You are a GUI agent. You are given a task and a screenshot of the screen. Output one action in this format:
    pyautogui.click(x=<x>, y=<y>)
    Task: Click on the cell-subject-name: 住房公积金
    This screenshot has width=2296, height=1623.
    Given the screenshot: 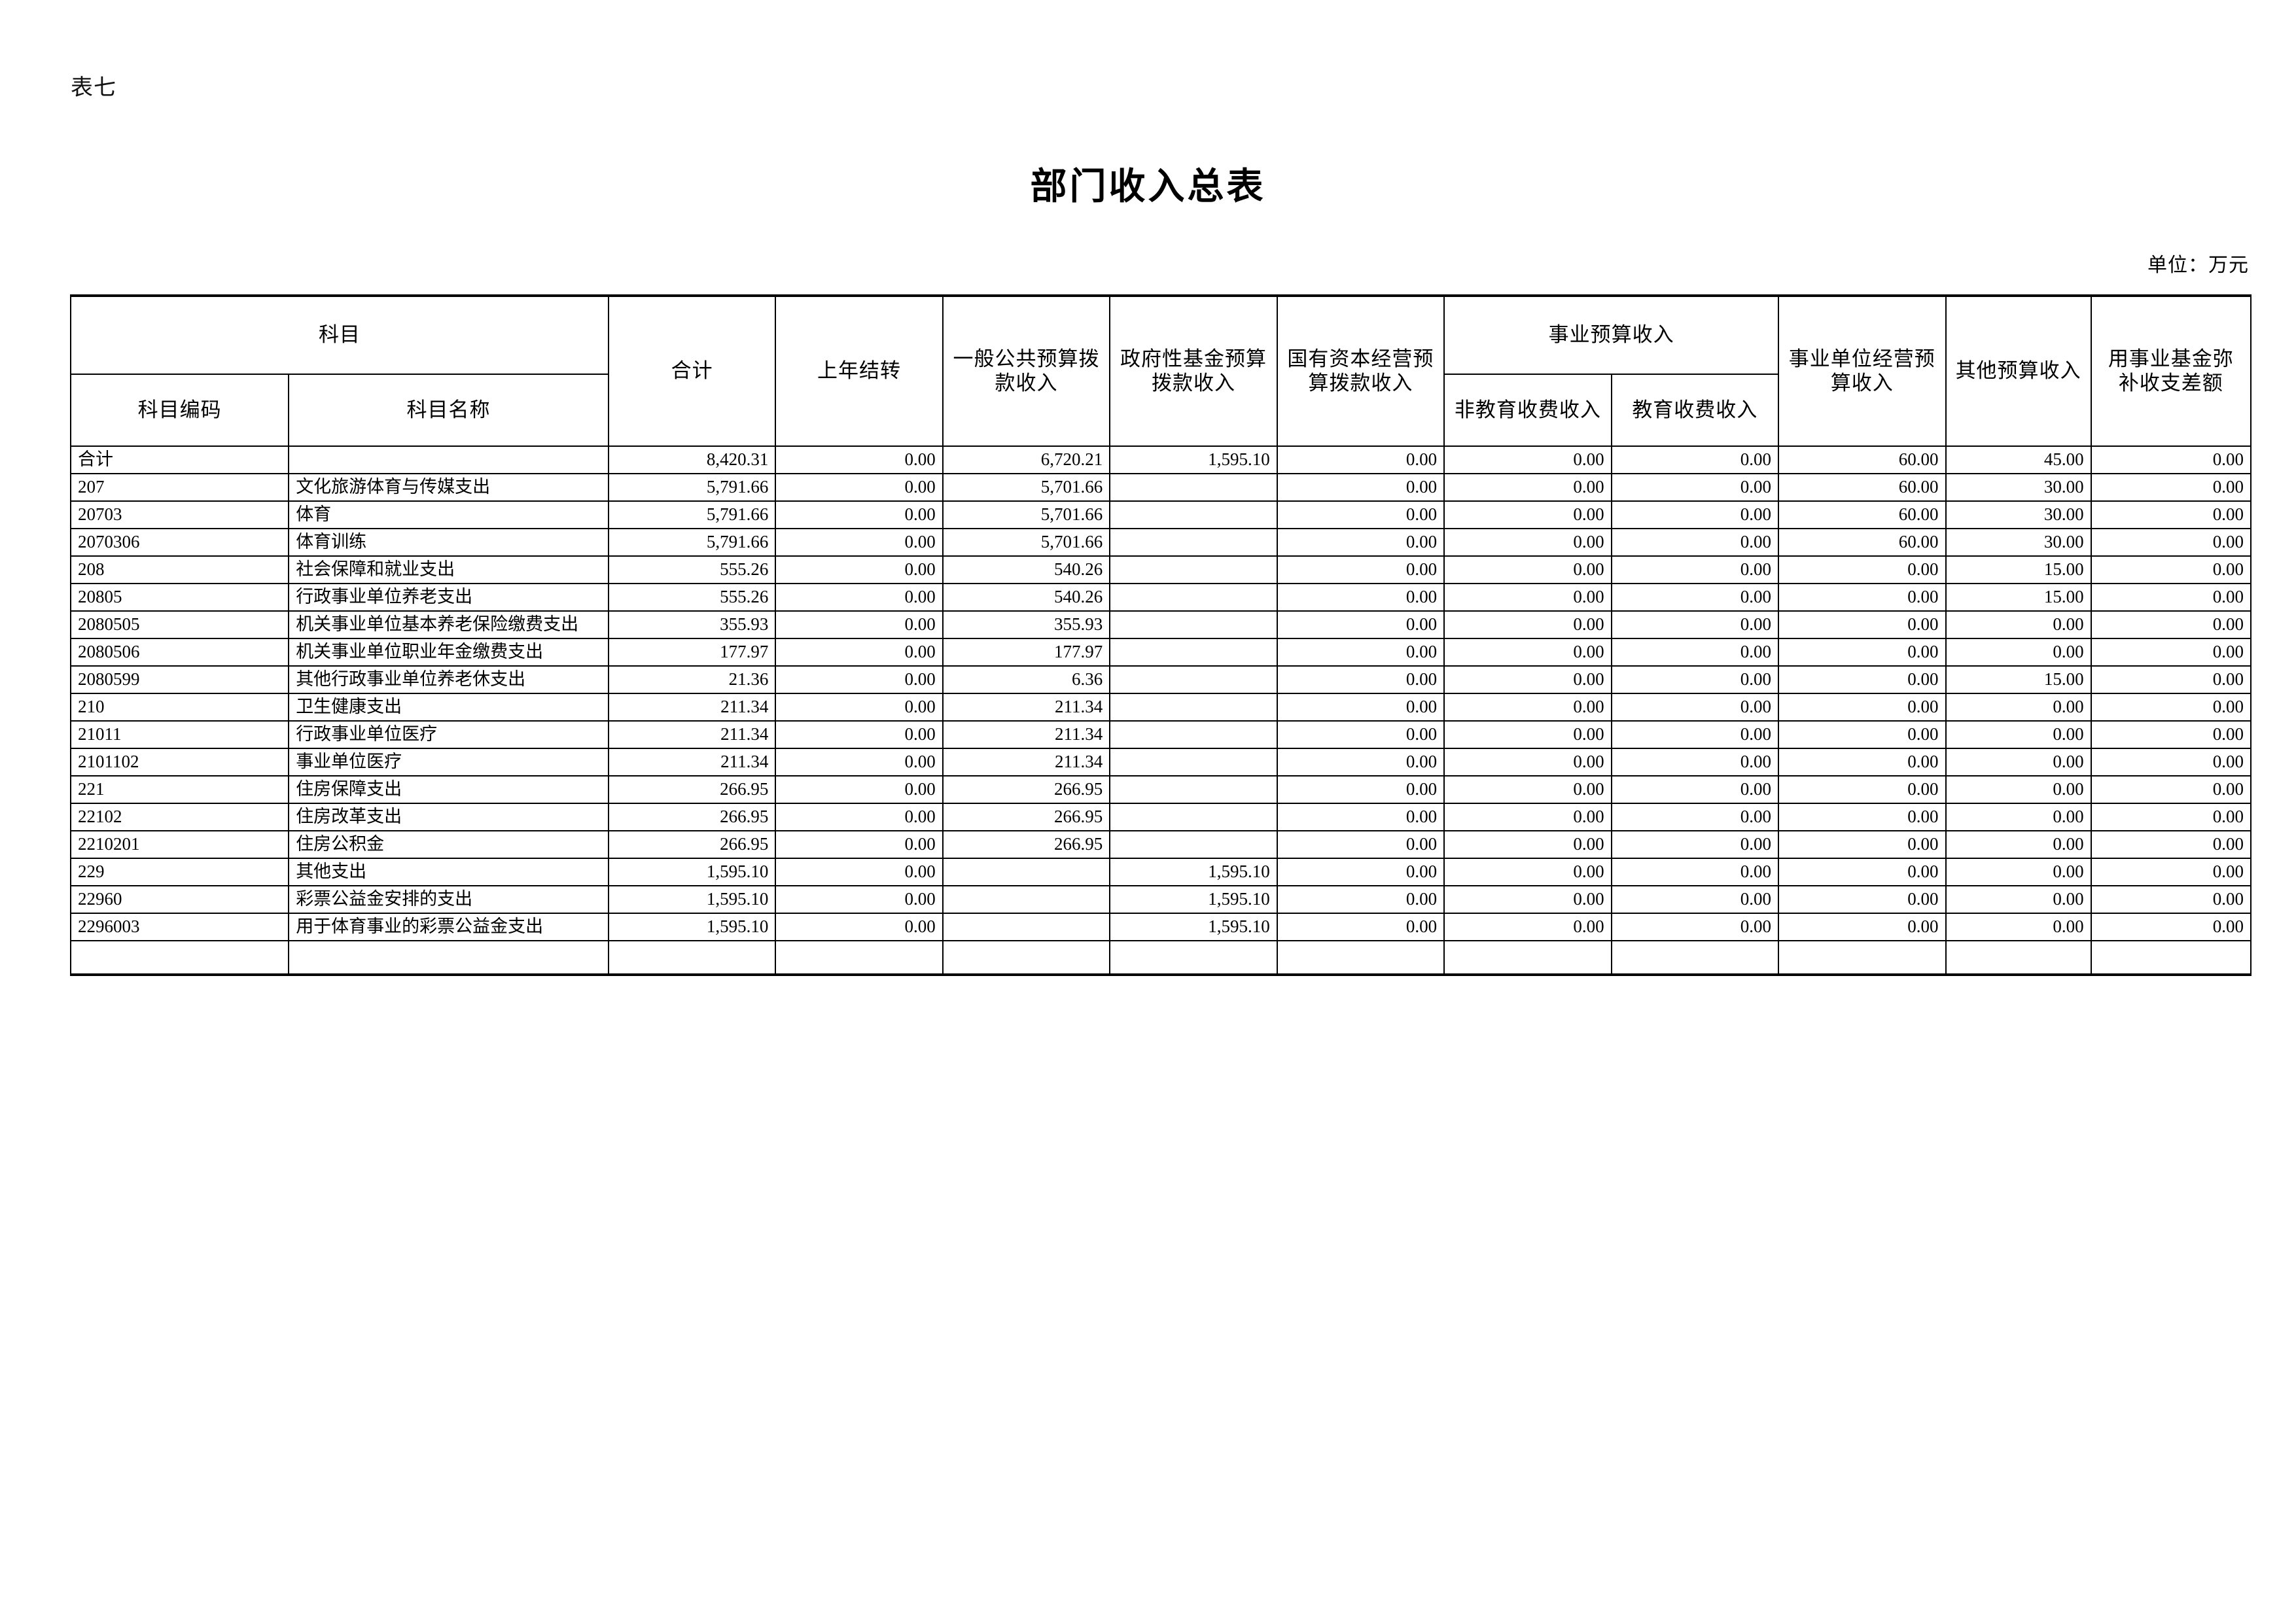 What is the action you would take?
    pyautogui.click(x=448, y=845)
    